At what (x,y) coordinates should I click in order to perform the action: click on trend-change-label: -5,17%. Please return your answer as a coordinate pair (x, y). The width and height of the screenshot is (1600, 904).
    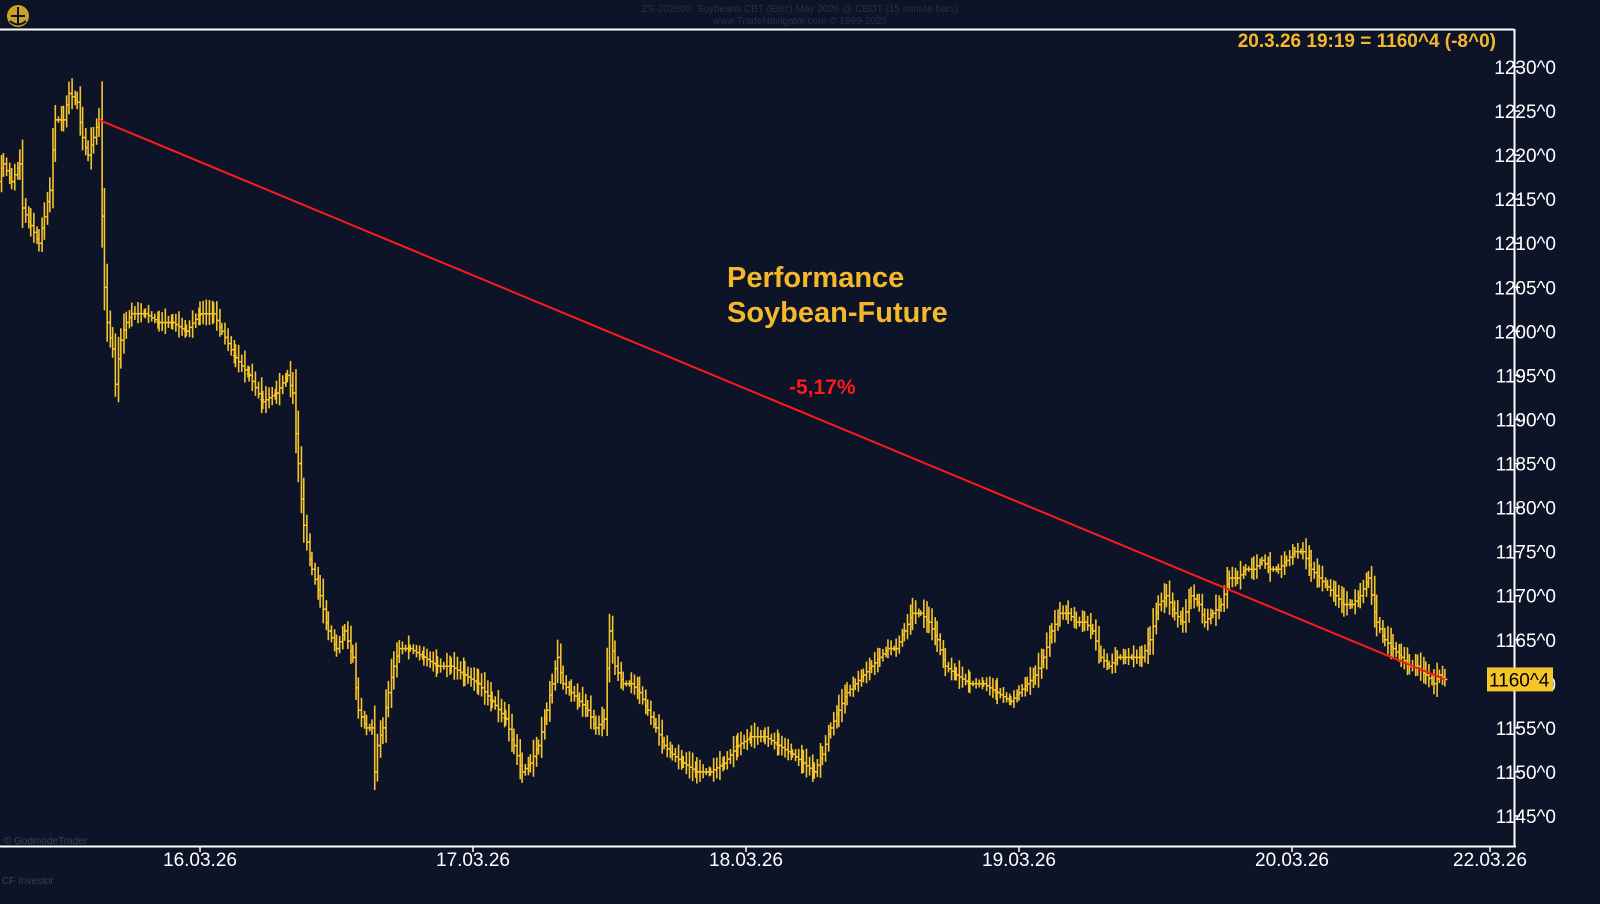
    Looking at the image, I should click on (822, 387).